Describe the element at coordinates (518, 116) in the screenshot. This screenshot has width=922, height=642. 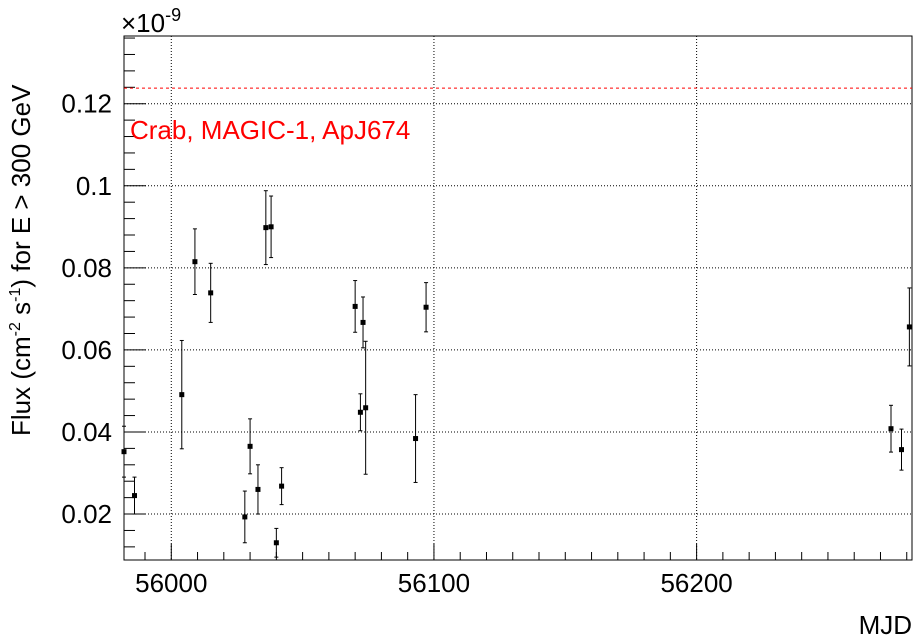
I see `reference-line-group: Crab, MAGIC-1, ApJ674` at that location.